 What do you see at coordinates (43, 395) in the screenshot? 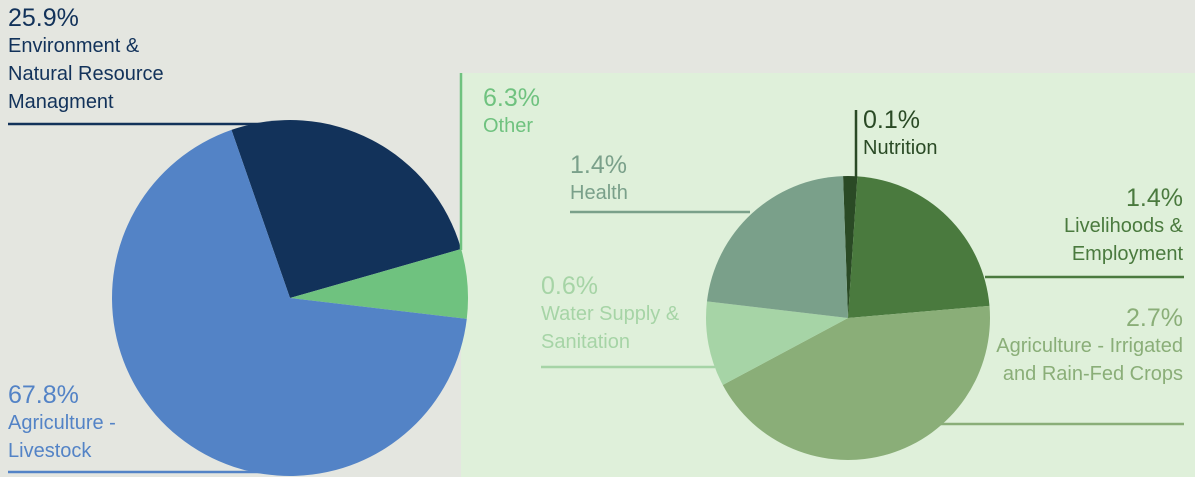
I see `value-label: 67.8%` at bounding box center [43, 395].